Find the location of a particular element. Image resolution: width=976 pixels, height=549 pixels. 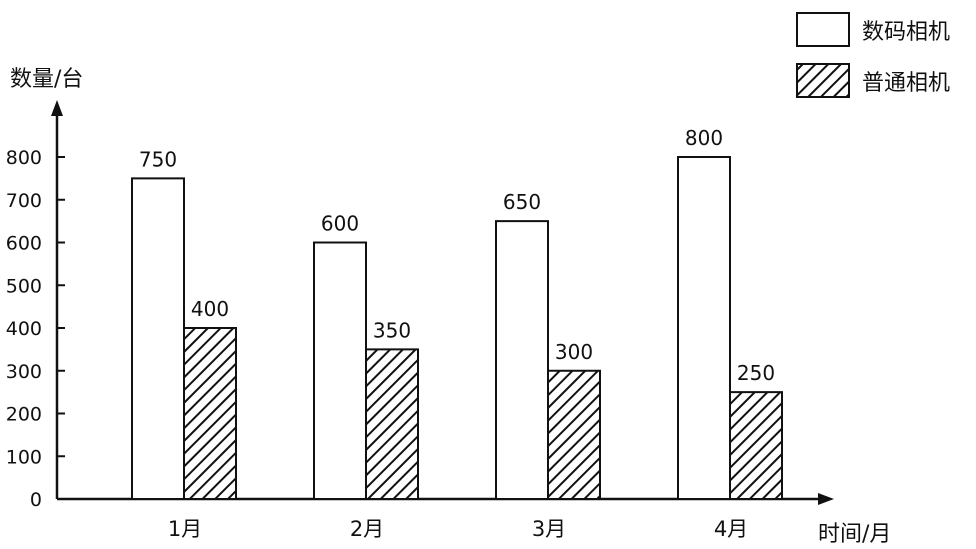

data-label: 600 is located at coordinates (340, 224).